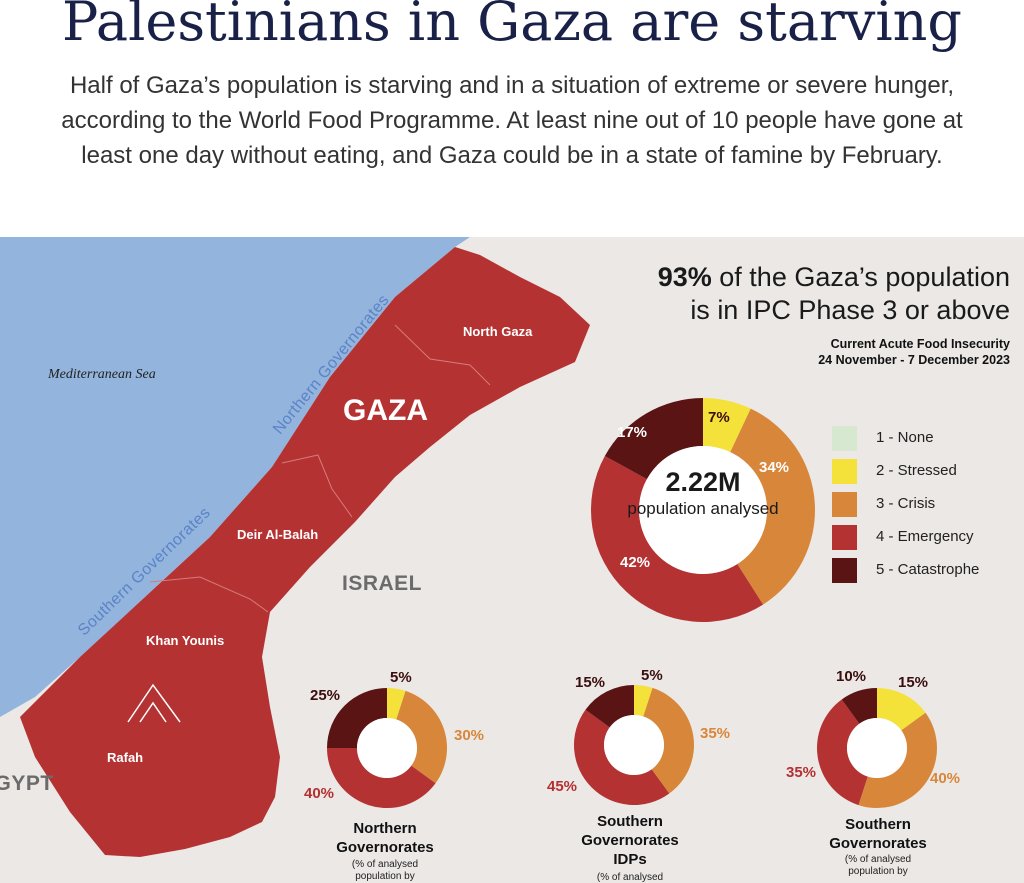 The height and width of the screenshot is (883, 1024). What do you see at coordinates (635, 562) in the screenshot?
I see `big-pct-emergency: 42%` at bounding box center [635, 562].